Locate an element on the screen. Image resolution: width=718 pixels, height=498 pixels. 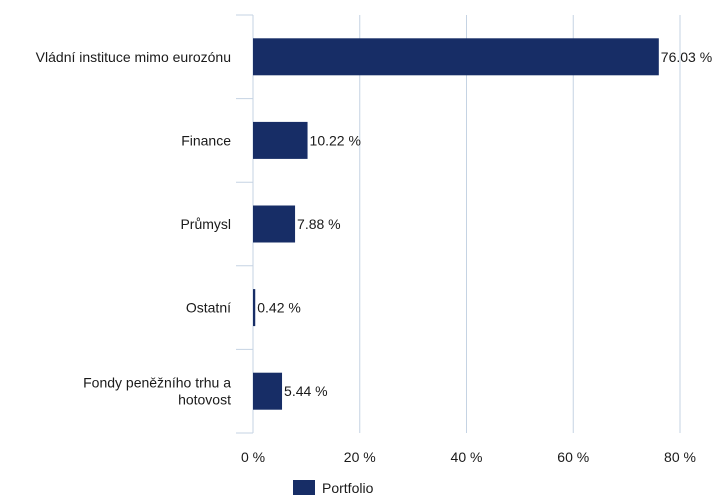
data-label-2: 7.88 % is located at coordinates (319, 224).